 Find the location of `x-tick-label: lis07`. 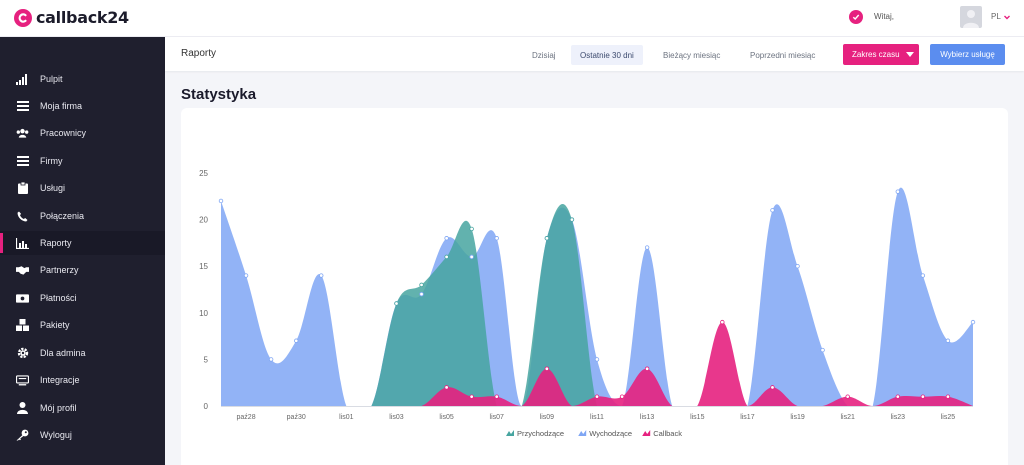

x-tick-label: lis07 is located at coordinates (497, 417).